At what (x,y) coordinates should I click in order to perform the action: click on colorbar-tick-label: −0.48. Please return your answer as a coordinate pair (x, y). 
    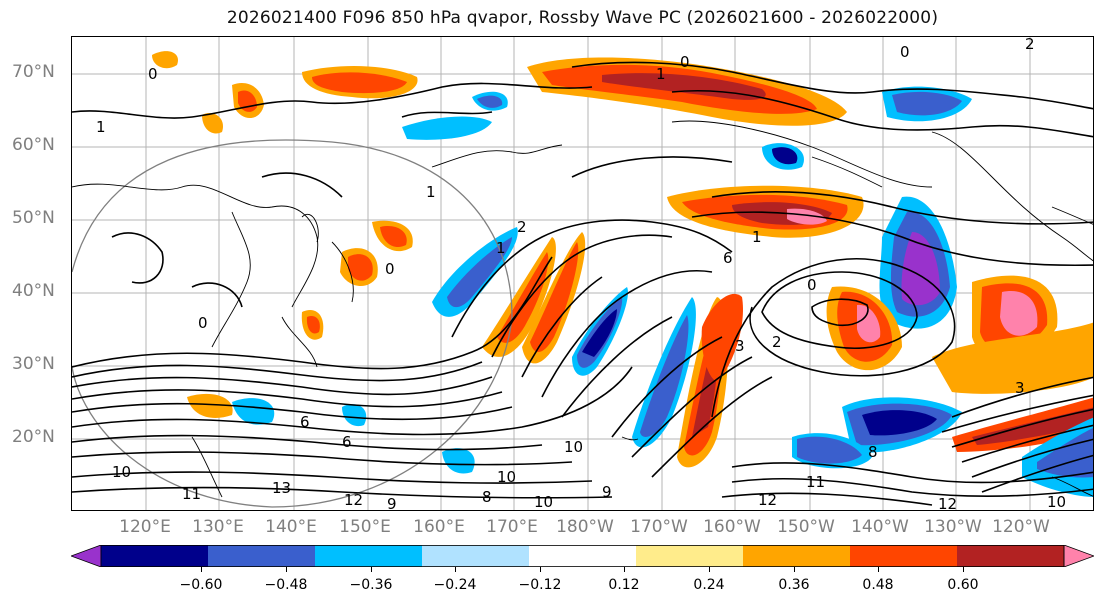
    Looking at the image, I should click on (286, 585).